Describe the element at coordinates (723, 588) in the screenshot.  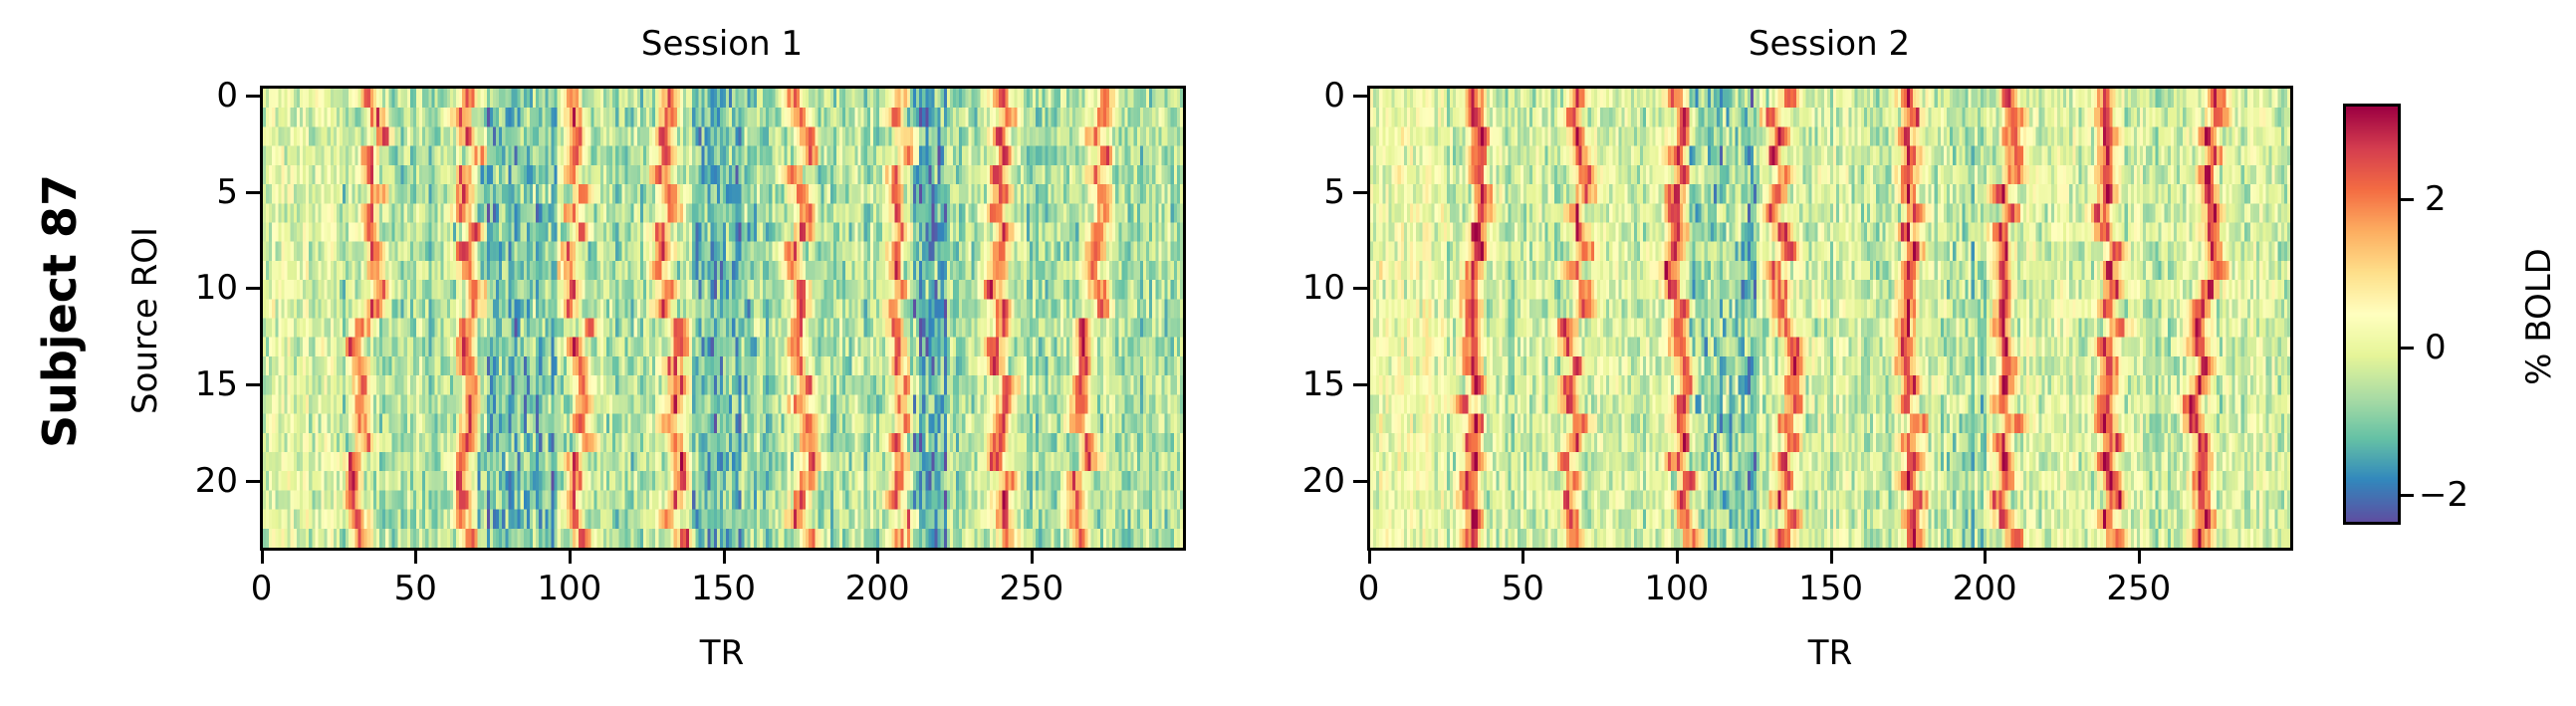
I see `session-1-xtick-label: 150` at that location.